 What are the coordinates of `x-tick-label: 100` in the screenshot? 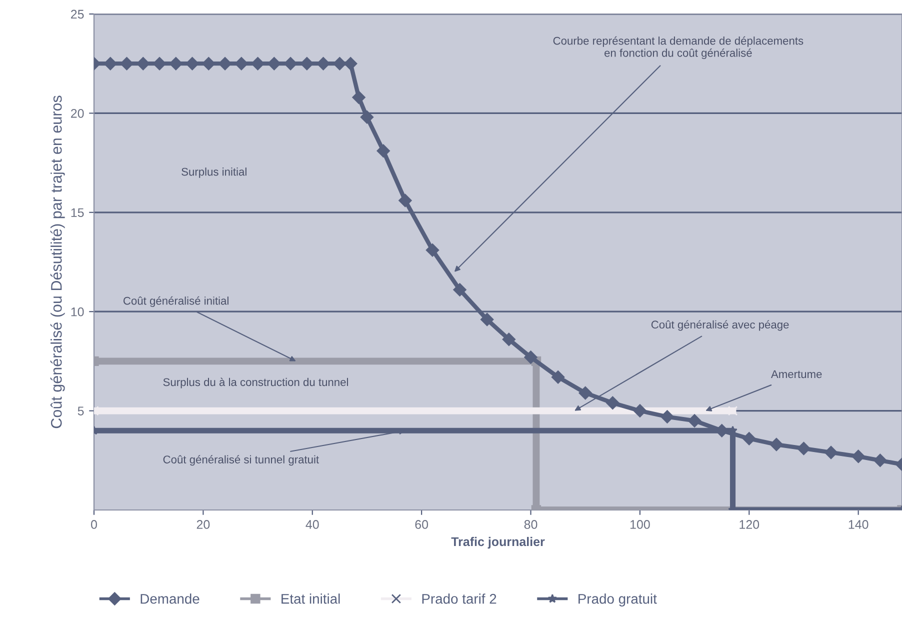 It's located at (640, 524).